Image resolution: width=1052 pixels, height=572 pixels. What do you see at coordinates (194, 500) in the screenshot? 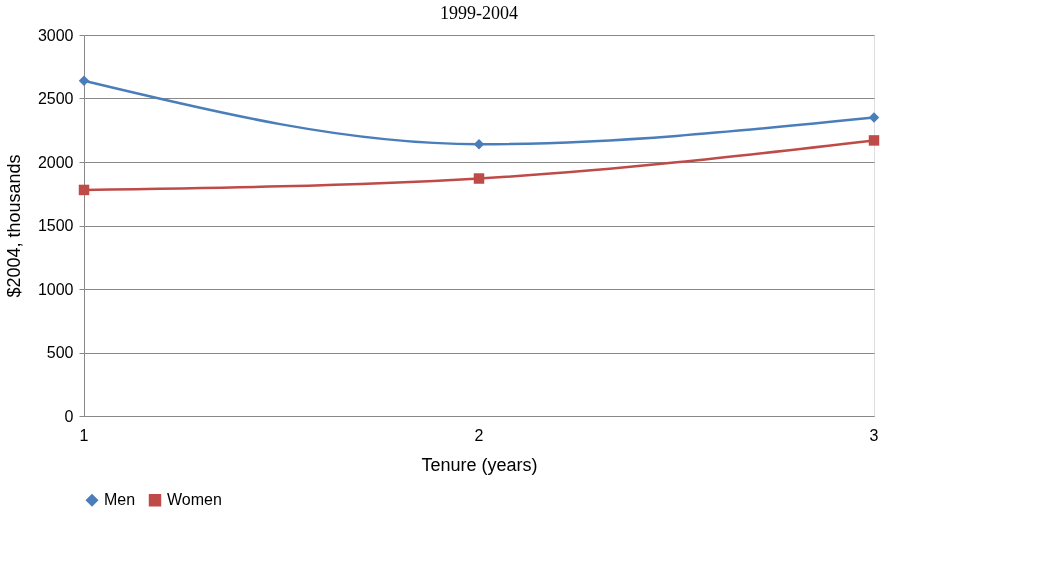
I see `legend-label: Women` at bounding box center [194, 500].